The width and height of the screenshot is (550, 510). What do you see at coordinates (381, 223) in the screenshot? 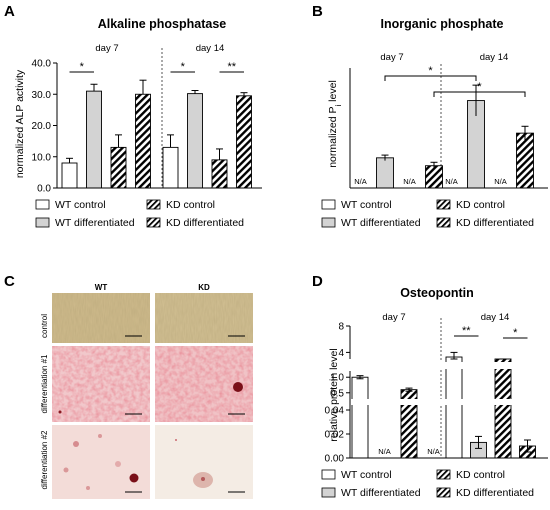
I see `legend-label-b: WT differentiated` at bounding box center [381, 223].